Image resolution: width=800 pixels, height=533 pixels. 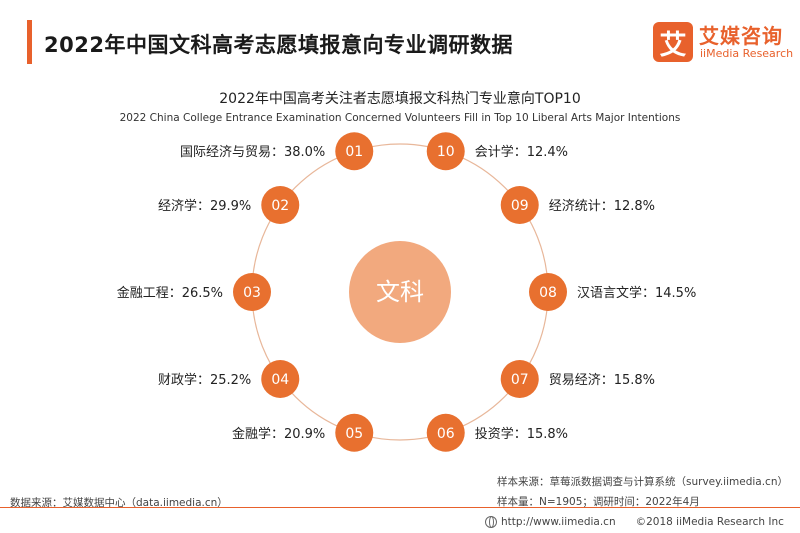 What do you see at coordinates (521, 434) in the screenshot?
I see `rank-label-06: 投资学：15.8%` at bounding box center [521, 434].